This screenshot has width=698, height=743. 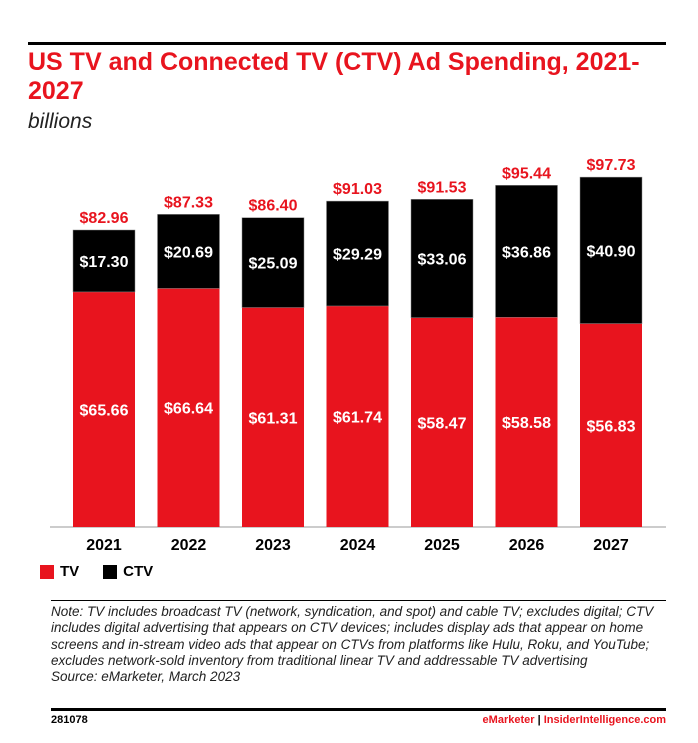 I want to click on data-label-tv-2022: $66.64, so click(x=188, y=409).